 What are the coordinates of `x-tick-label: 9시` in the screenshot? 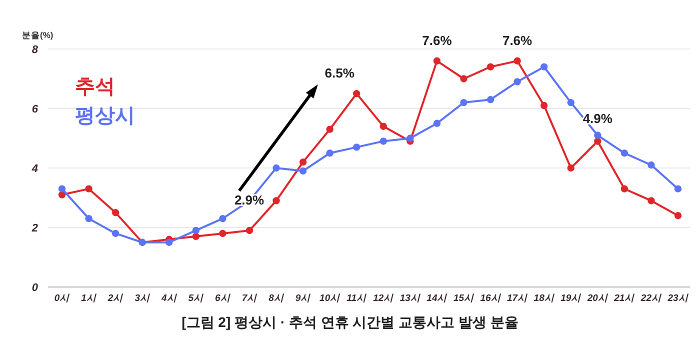 It's located at (303, 298).